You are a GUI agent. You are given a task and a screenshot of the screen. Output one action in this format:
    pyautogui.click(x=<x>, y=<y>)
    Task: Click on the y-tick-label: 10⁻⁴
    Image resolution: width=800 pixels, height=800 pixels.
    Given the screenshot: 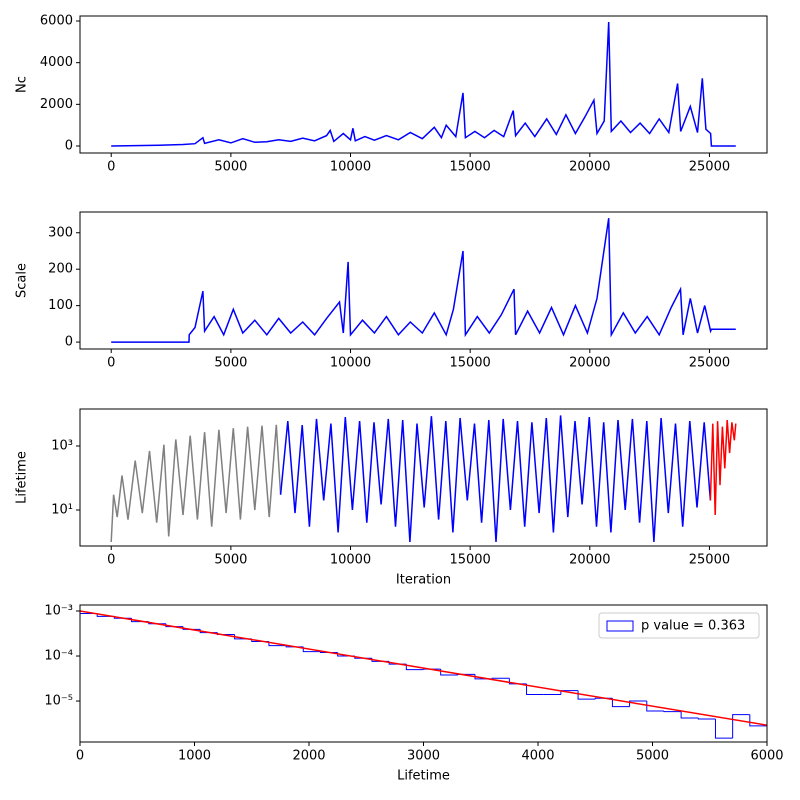 What is the action you would take?
    pyautogui.click(x=58, y=656)
    